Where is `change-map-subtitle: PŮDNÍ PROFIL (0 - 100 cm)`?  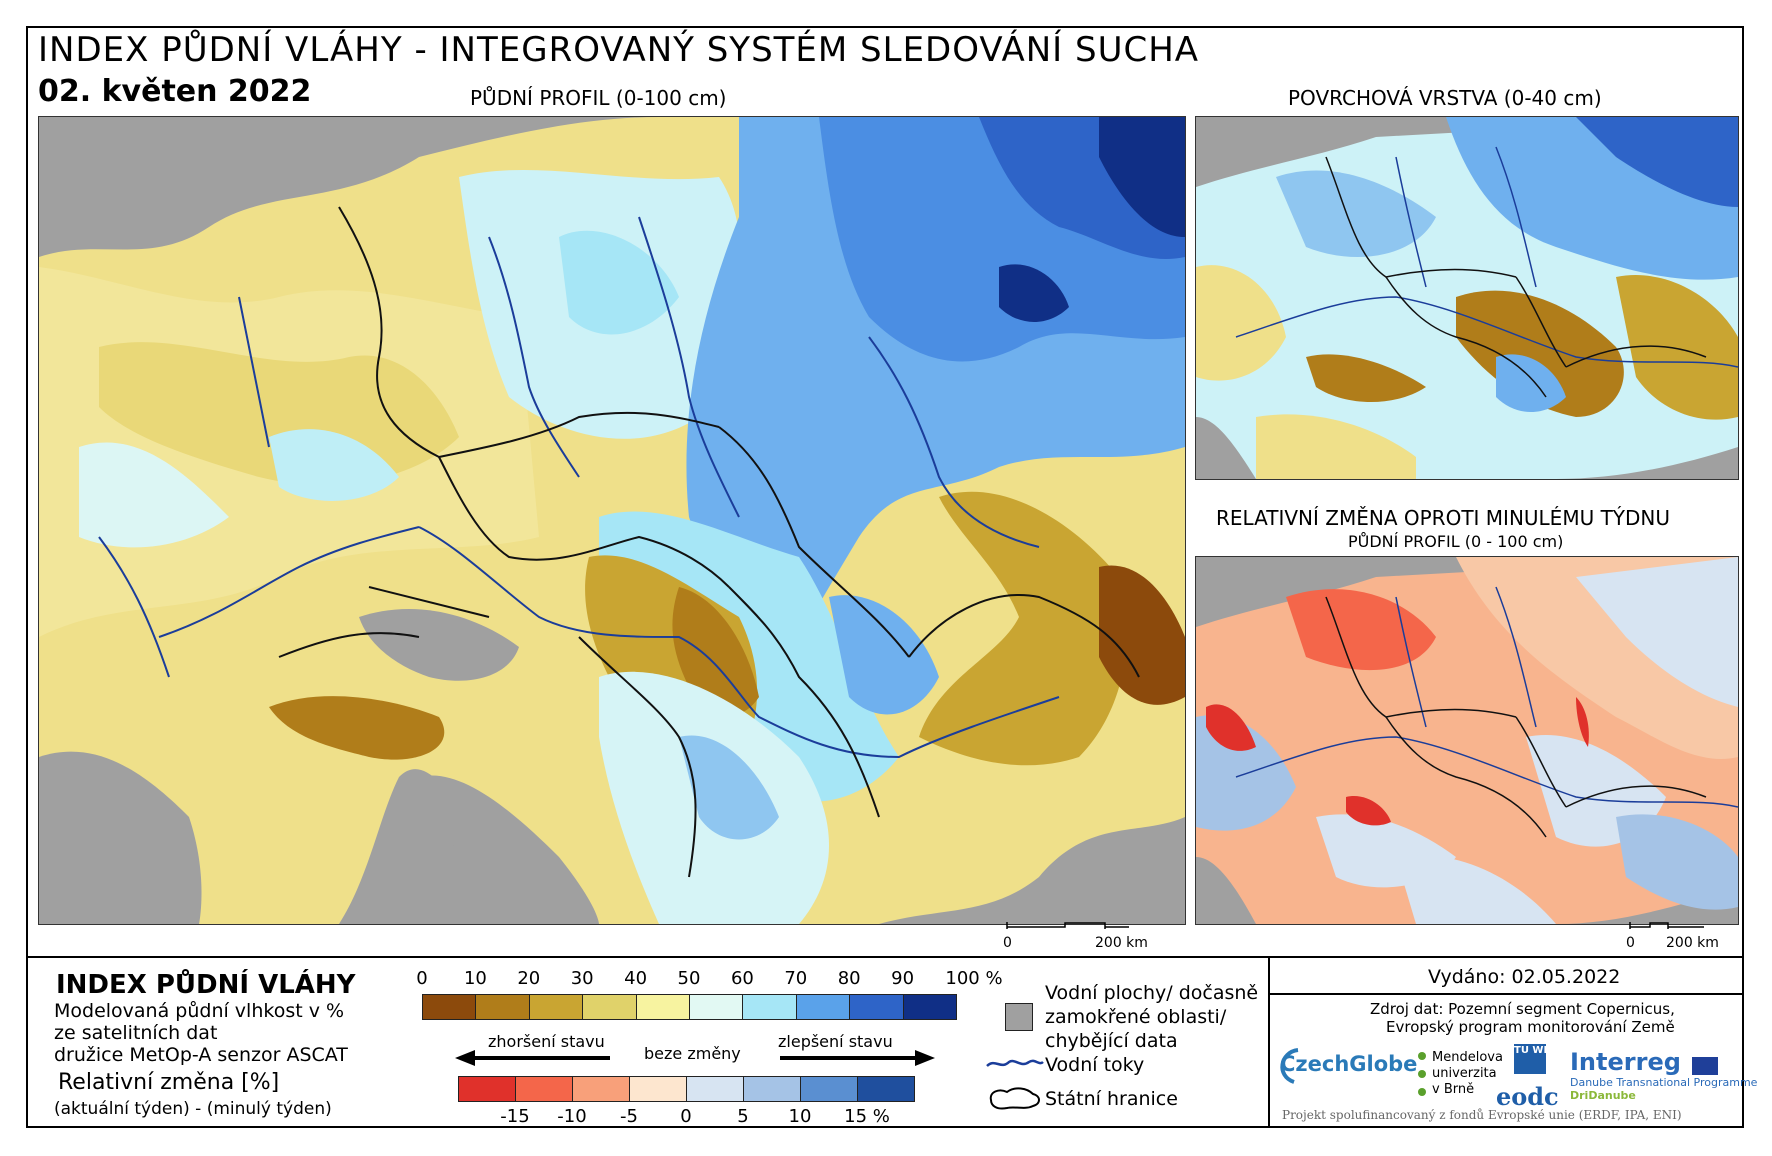 change-map-subtitle: PŮDNÍ PROFIL (0 - 100 cm) is located at coordinates (1456, 541).